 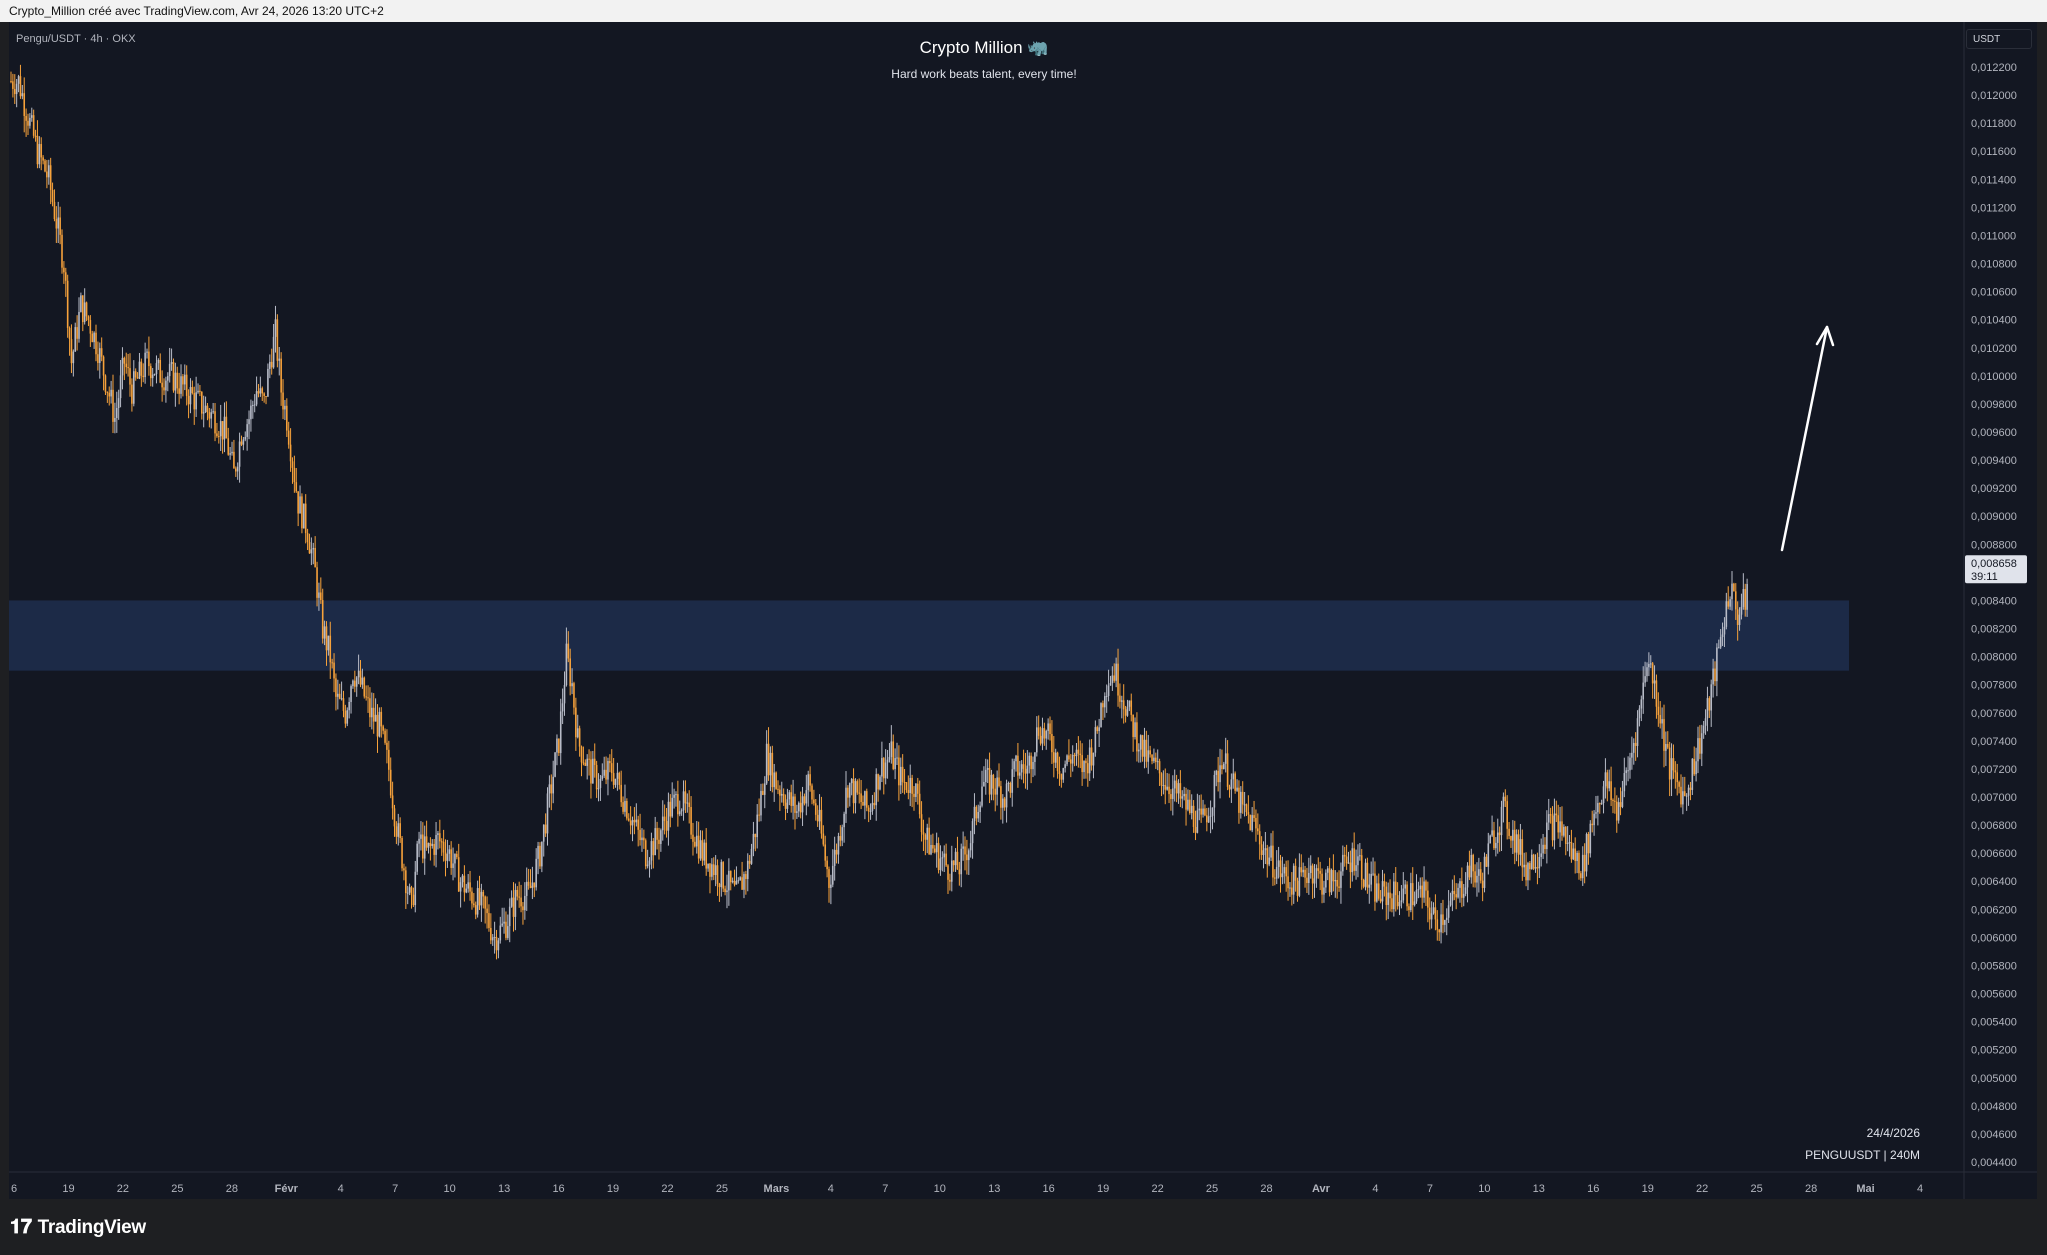 I want to click on x-tick-label: 25, so click(x=177, y=1189).